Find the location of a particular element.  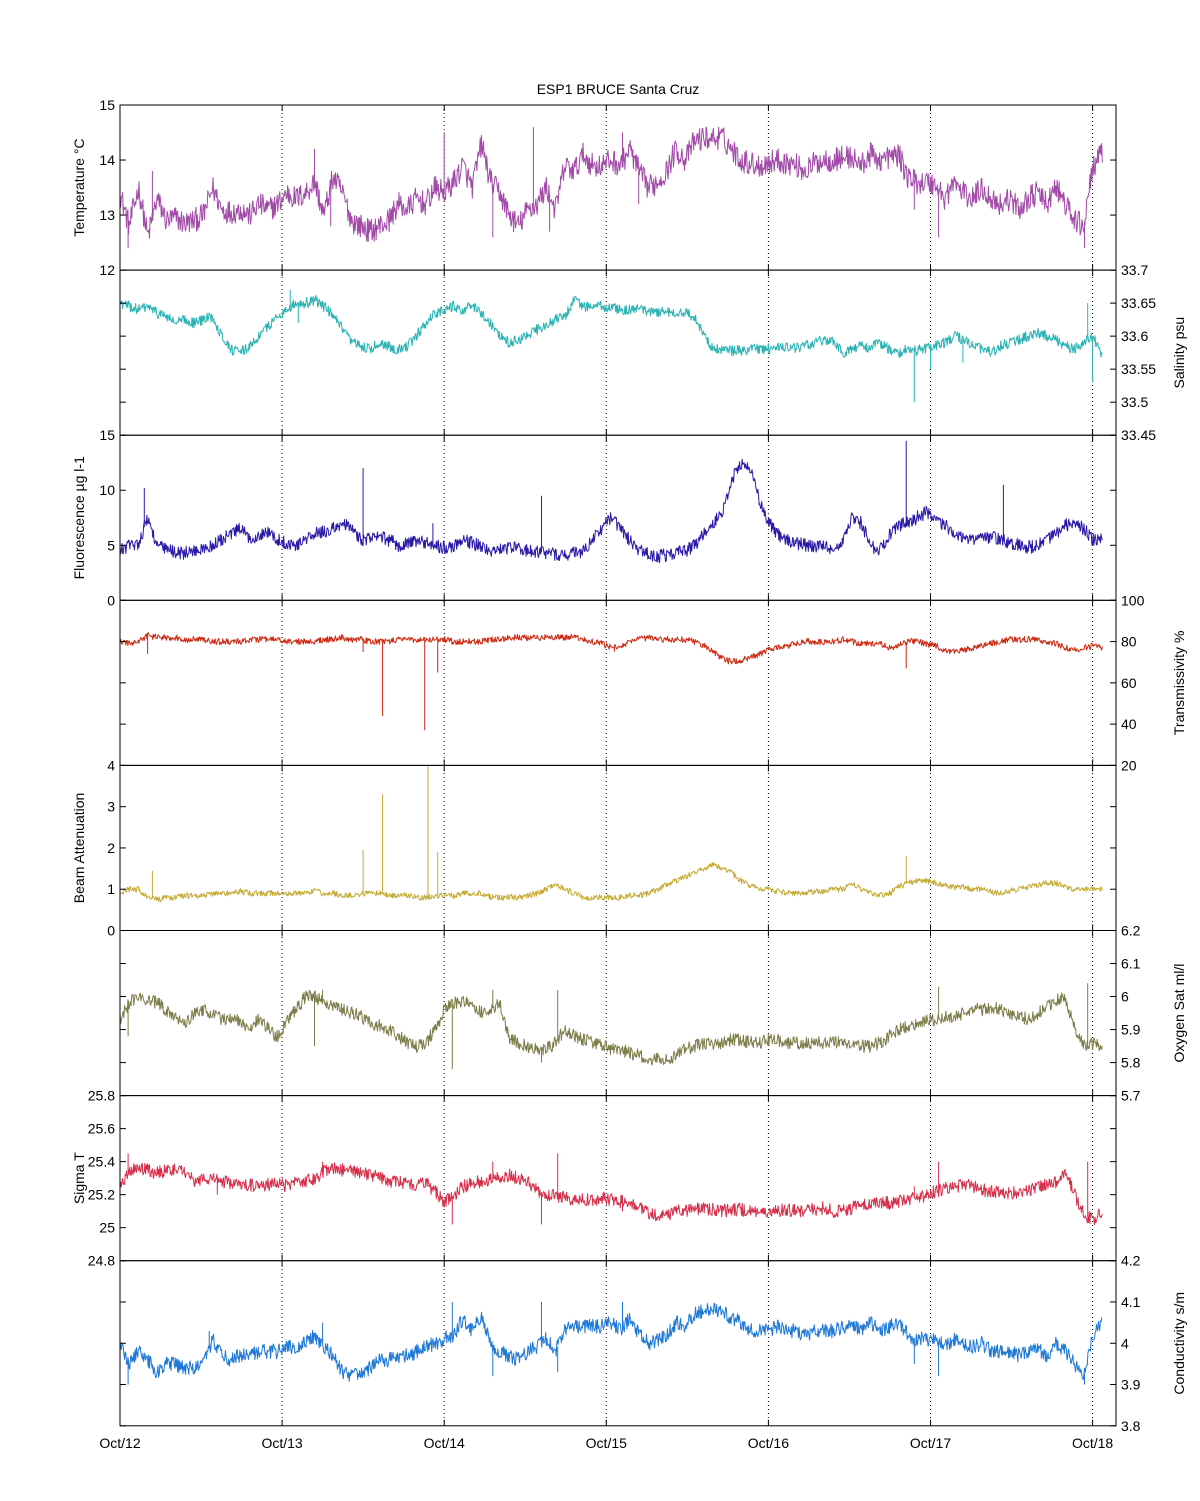

y-tick-label: 80 is located at coordinates (1129, 642).